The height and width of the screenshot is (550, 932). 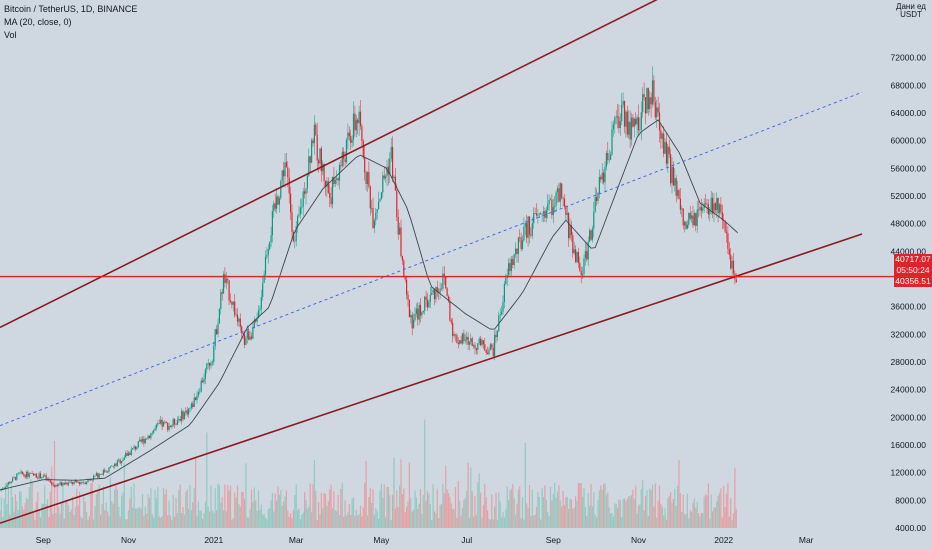 I want to click on time-tick-label: Nov, so click(x=129, y=540).